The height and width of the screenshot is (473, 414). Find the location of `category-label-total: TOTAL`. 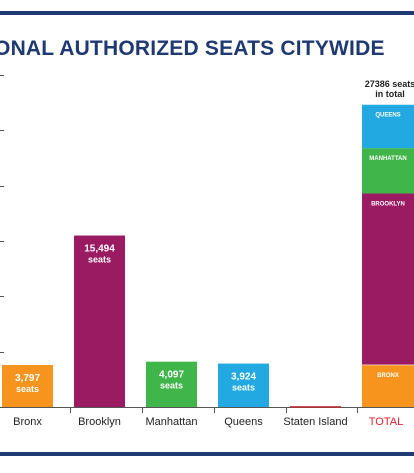

category-label-total: TOTAL is located at coordinates (386, 422).